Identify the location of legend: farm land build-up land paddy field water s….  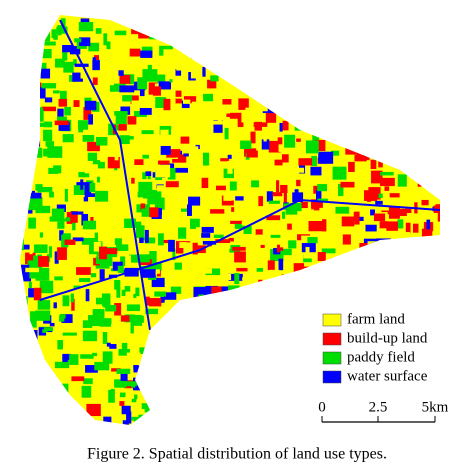
(375, 347).